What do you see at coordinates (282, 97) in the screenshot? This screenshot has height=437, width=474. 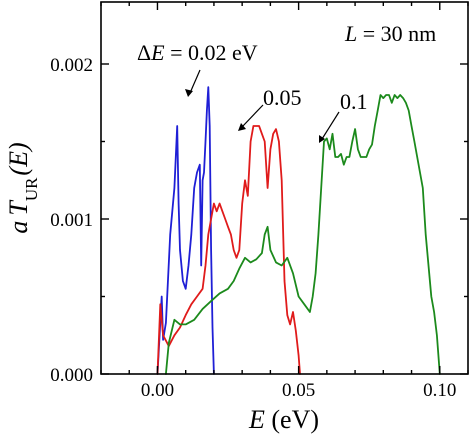 I see `annotation-005: 0.05` at bounding box center [282, 97].